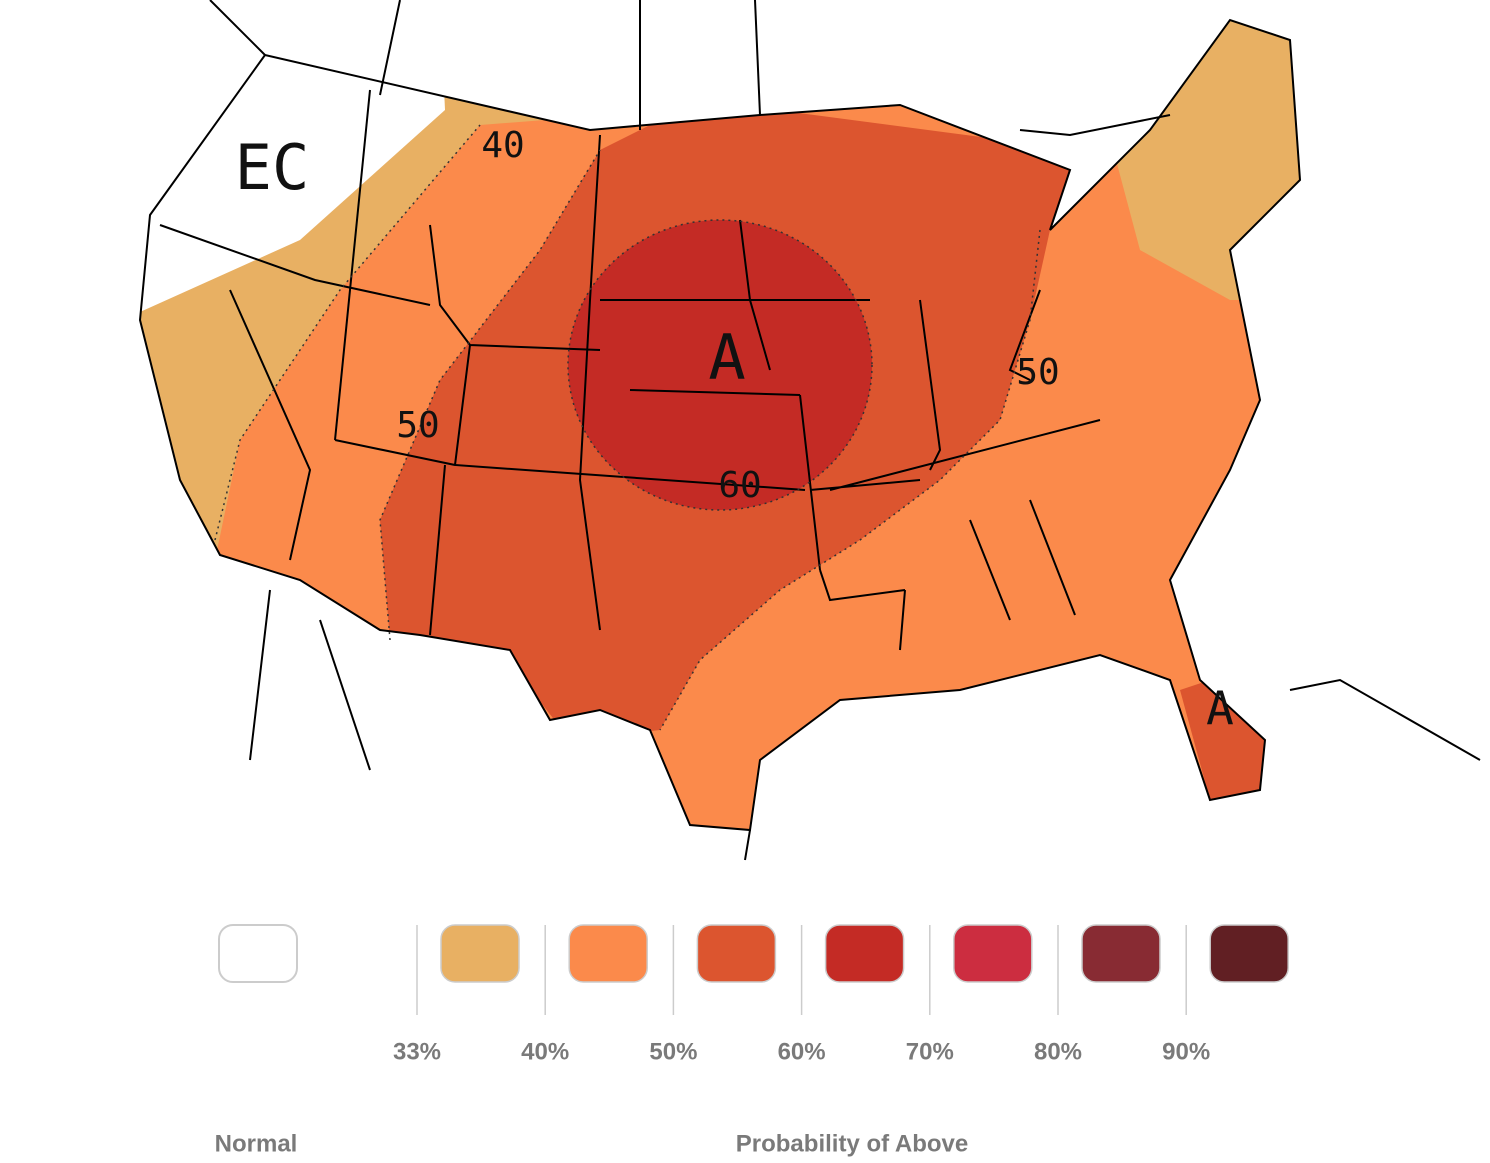 Image resolution: width=1490 pixels, height=1163 pixels. Describe the element at coordinates (930, 1051) in the screenshot. I see `legend-tick-label: 70%` at that location.